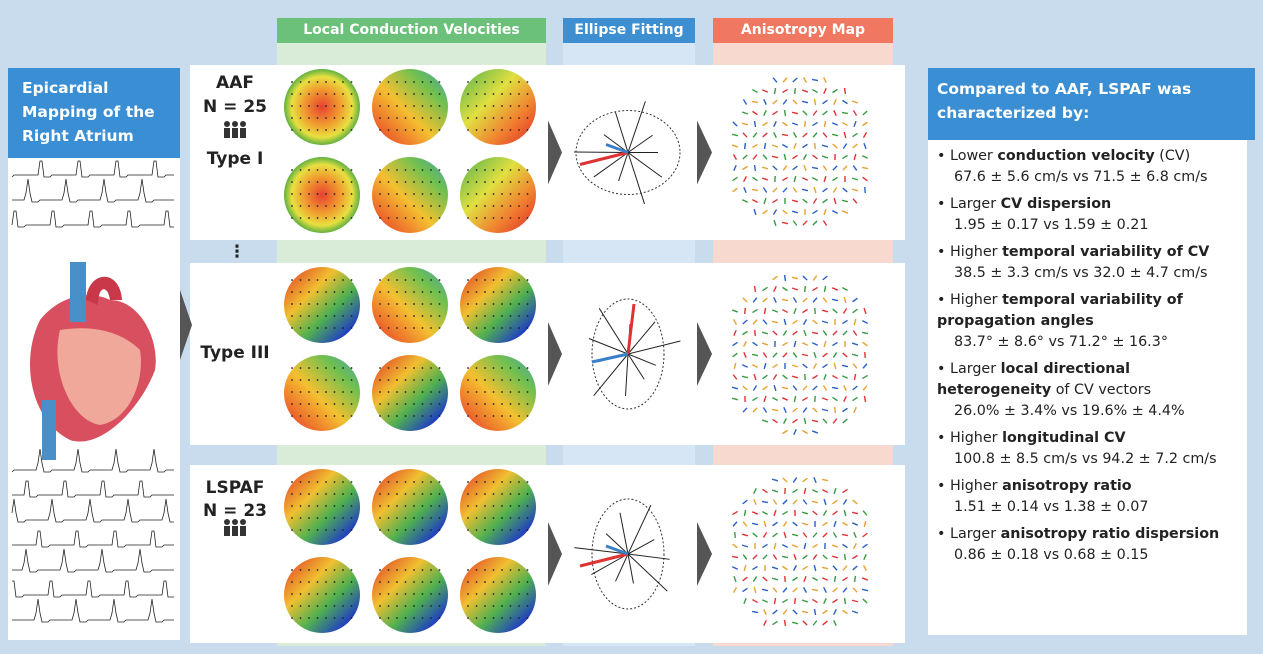 The width and height of the screenshot is (1263, 654). Describe the element at coordinates (322, 393) in the screenshot. I see `velocity-map` at that location.